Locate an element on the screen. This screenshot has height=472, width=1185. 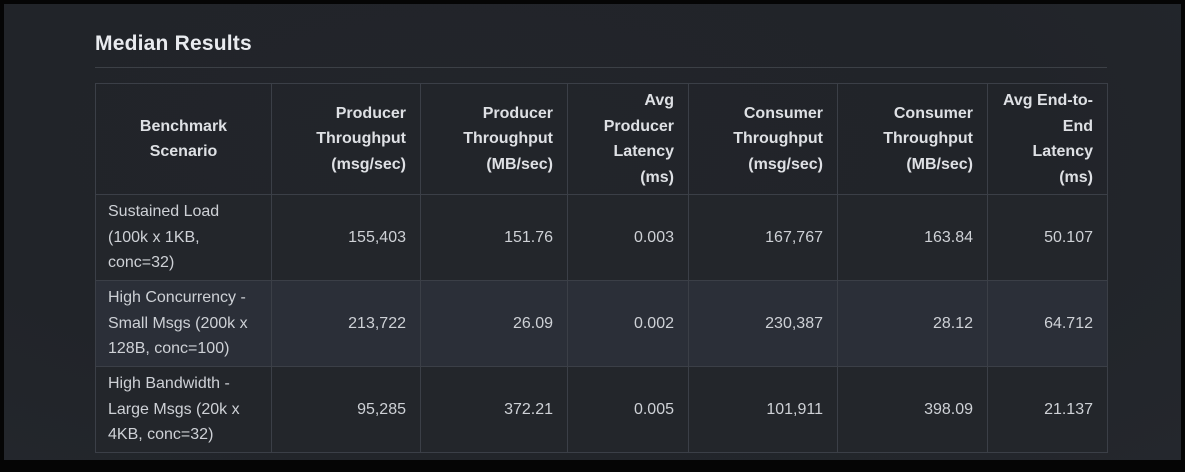
title-divider is located at coordinates (601, 67).